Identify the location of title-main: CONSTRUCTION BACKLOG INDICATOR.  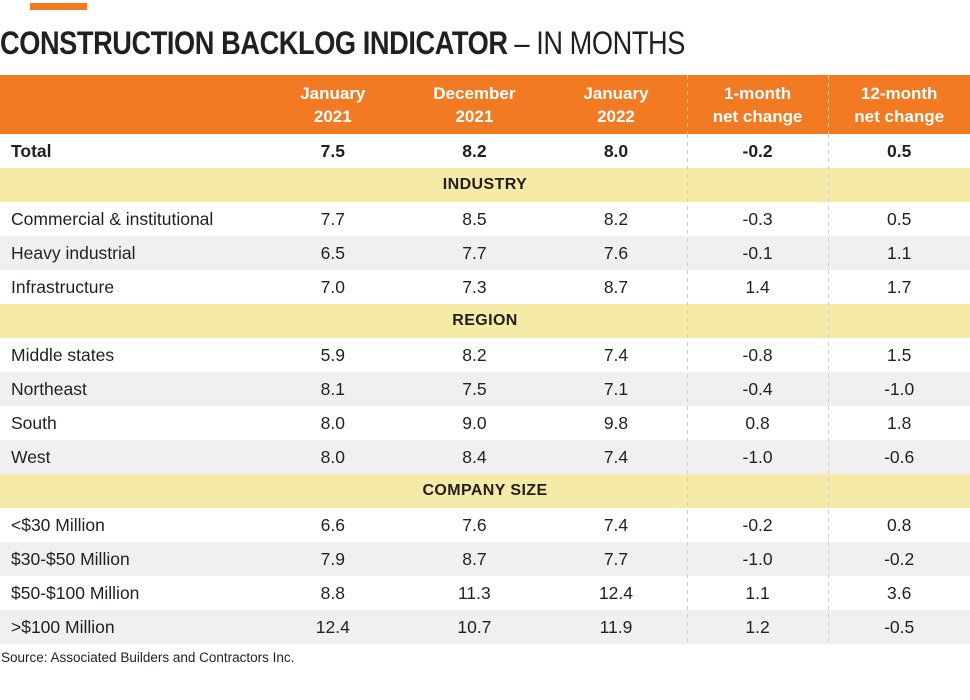
(254, 43).